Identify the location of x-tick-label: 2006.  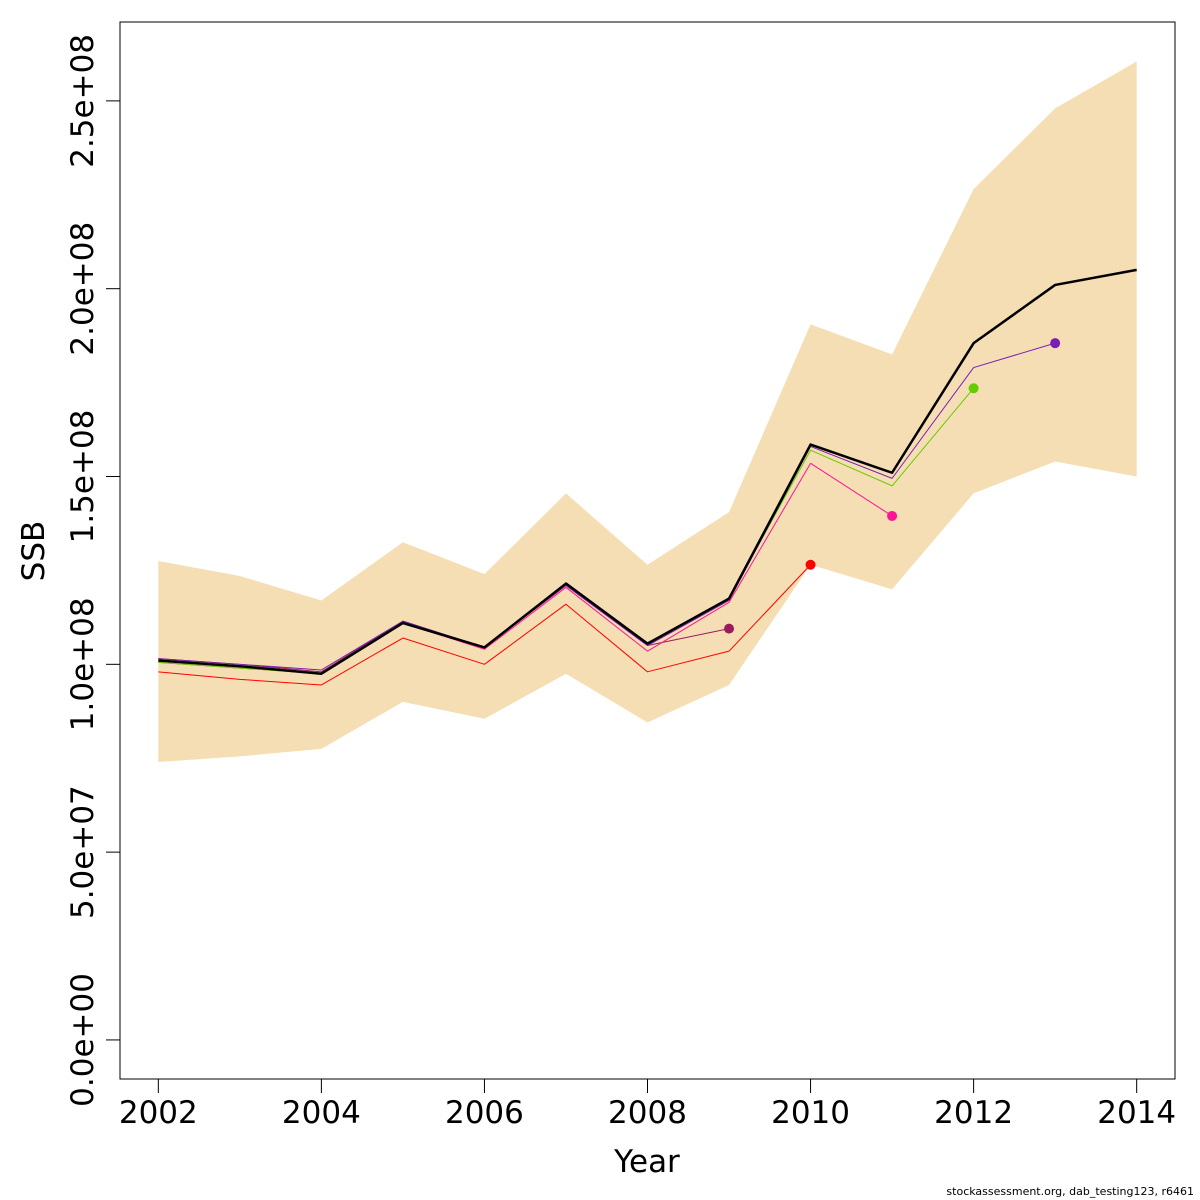
(484, 1113).